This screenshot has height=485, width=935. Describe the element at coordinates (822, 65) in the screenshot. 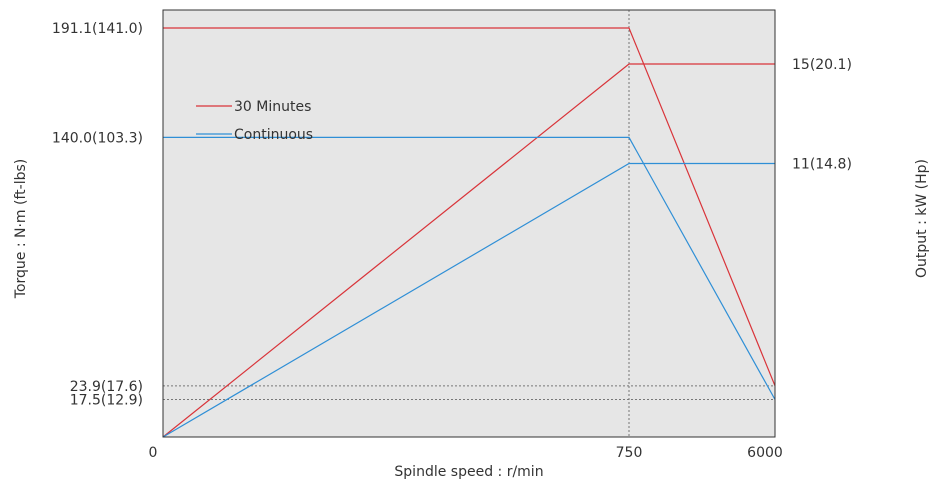

I see `right-tick-label: 15(20.1)` at that location.